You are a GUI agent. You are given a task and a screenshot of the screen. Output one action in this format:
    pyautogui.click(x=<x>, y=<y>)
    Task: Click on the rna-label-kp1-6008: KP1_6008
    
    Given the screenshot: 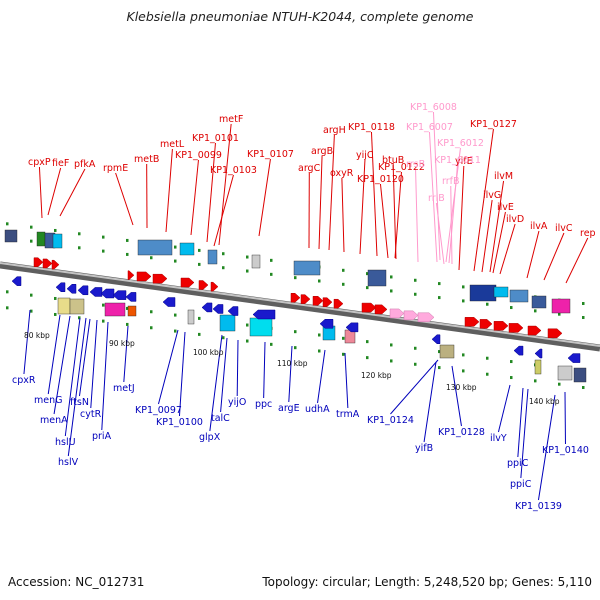 What is the action you would take?
    pyautogui.click(x=433, y=107)
    